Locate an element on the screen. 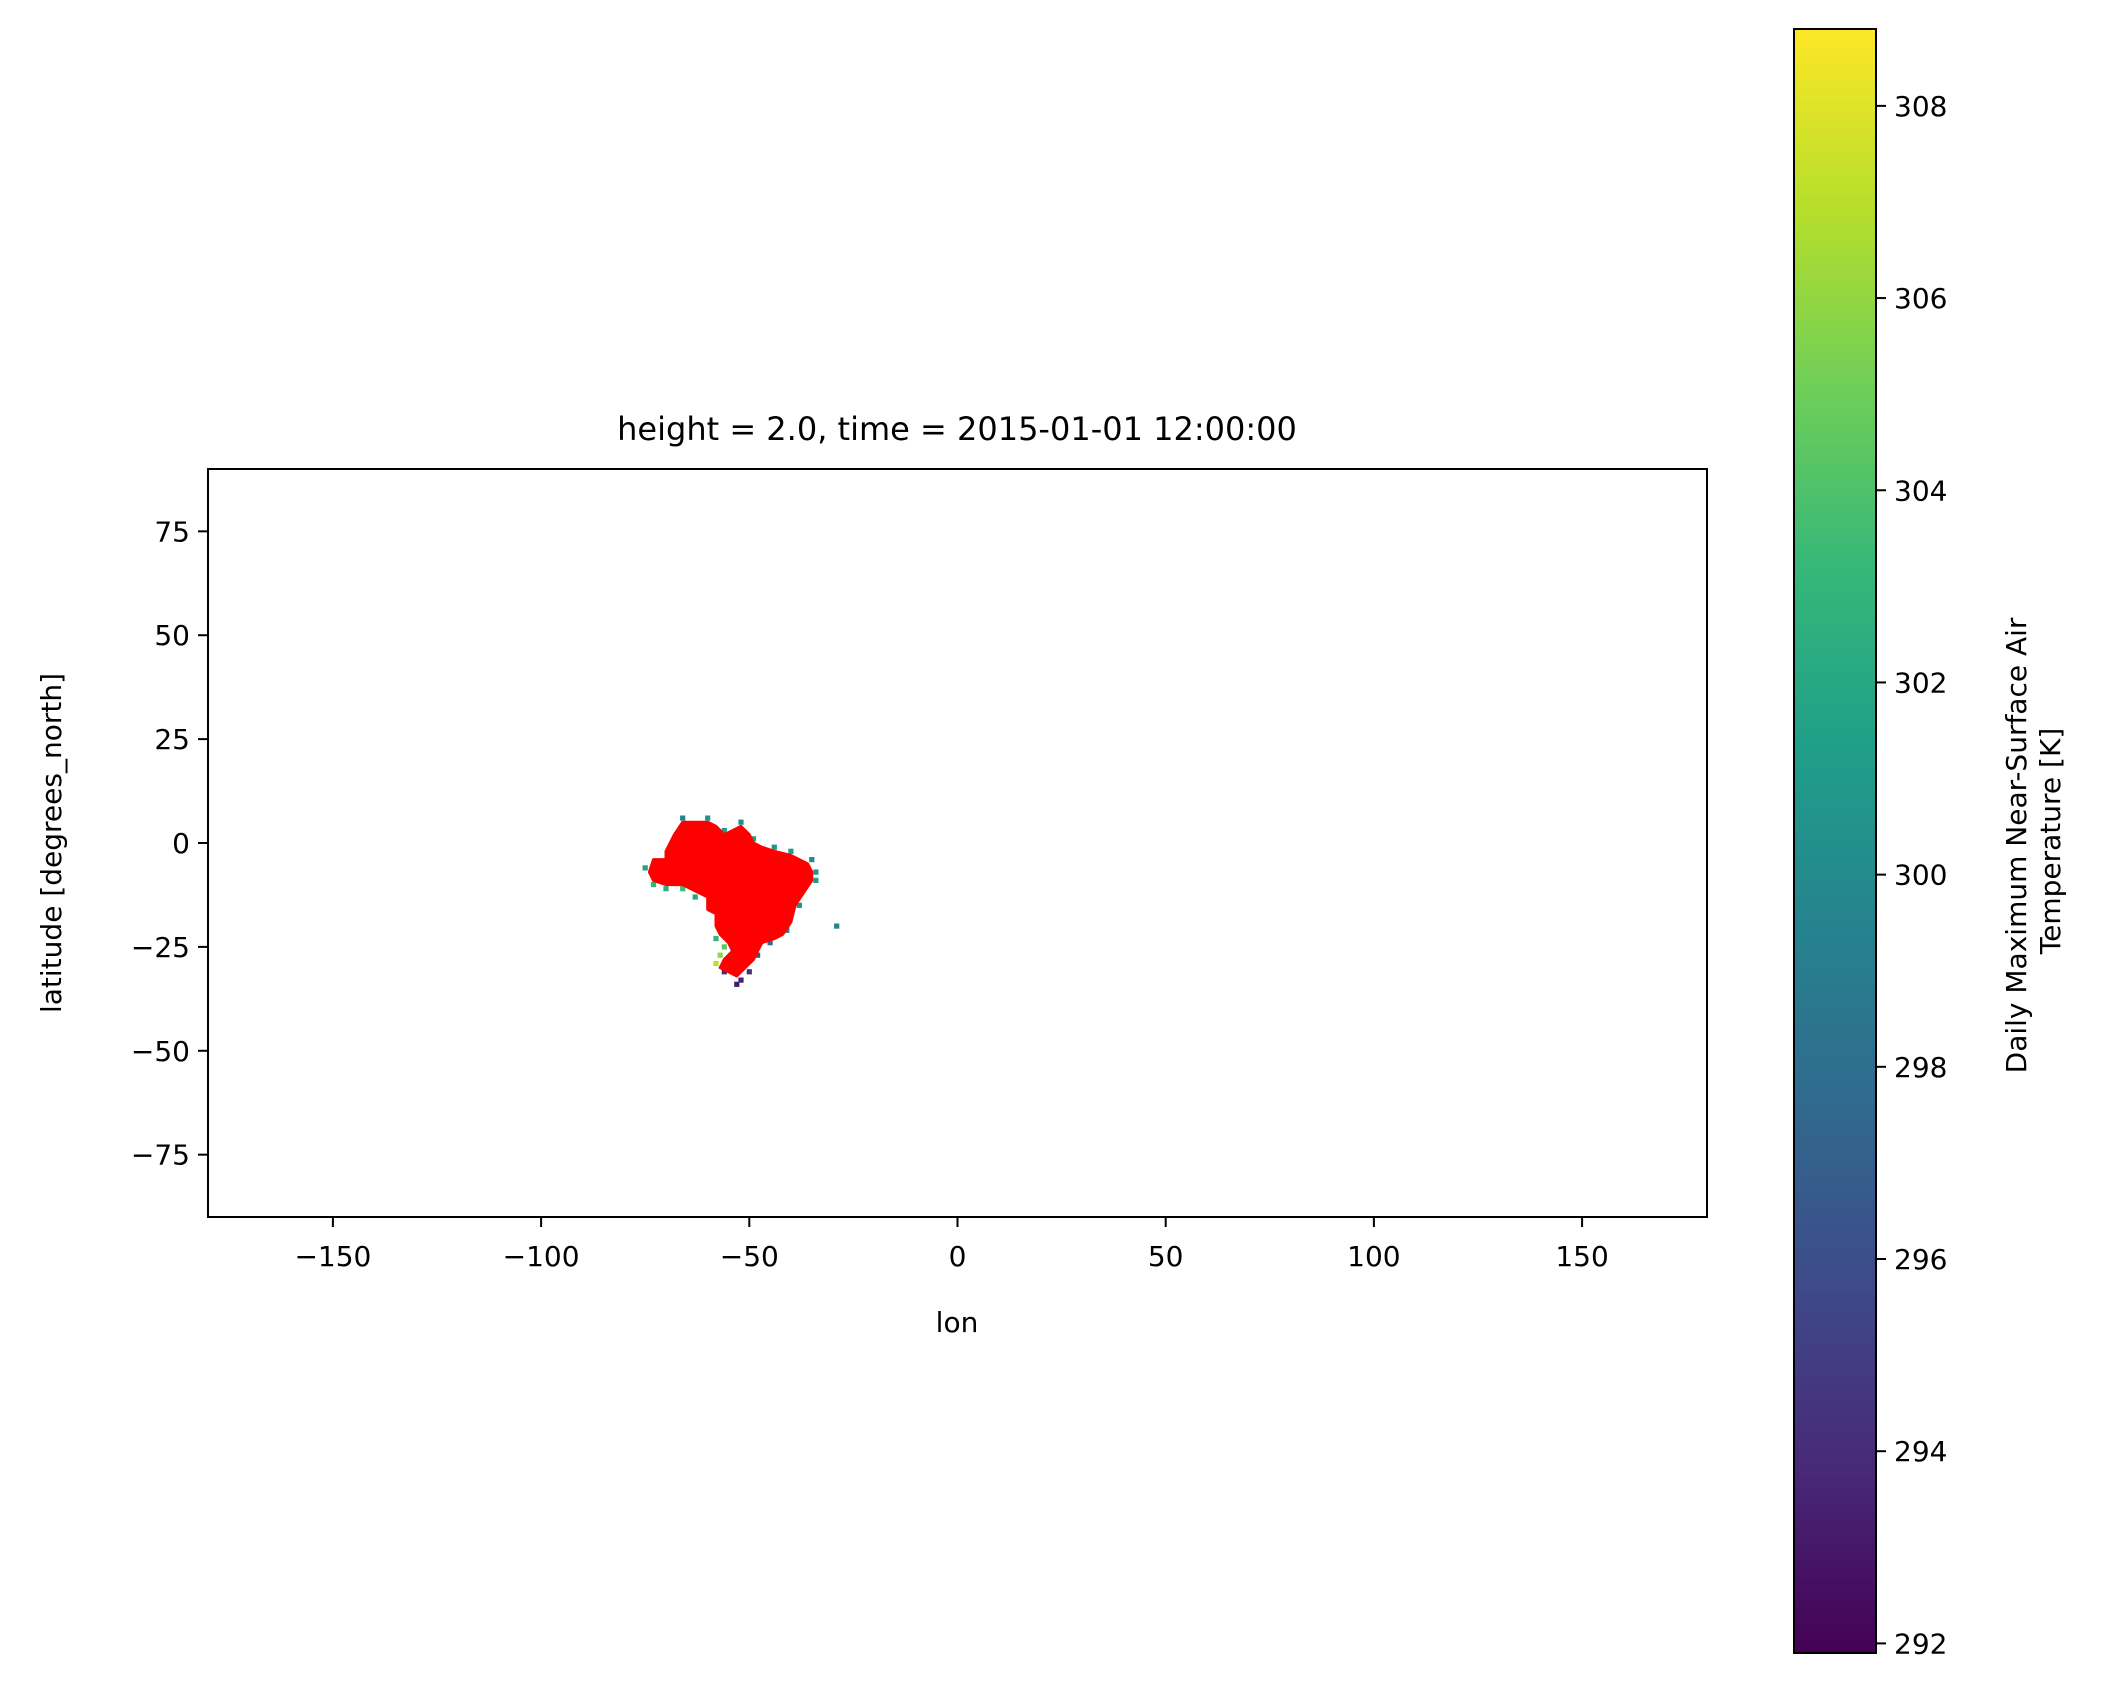 The width and height of the screenshot is (2114, 1699). x-axis-label: lon is located at coordinates (957, 1322).